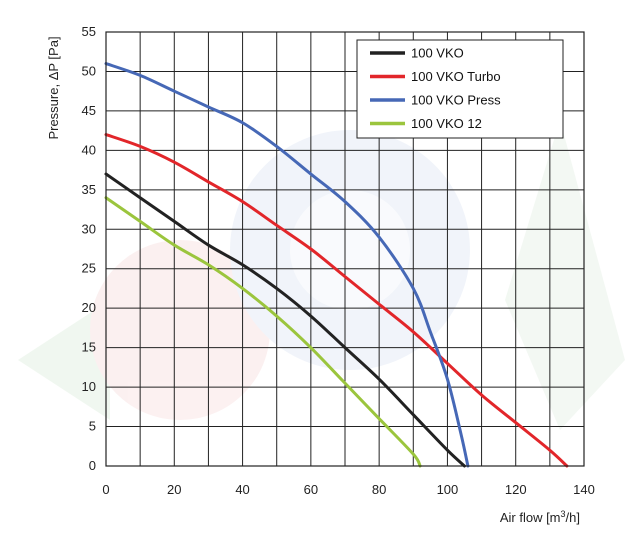 The image size is (640, 550). What do you see at coordinates (53, 87) in the screenshot?
I see `y-axis-label: Pressure, ΔP [Pa]` at bounding box center [53, 87].